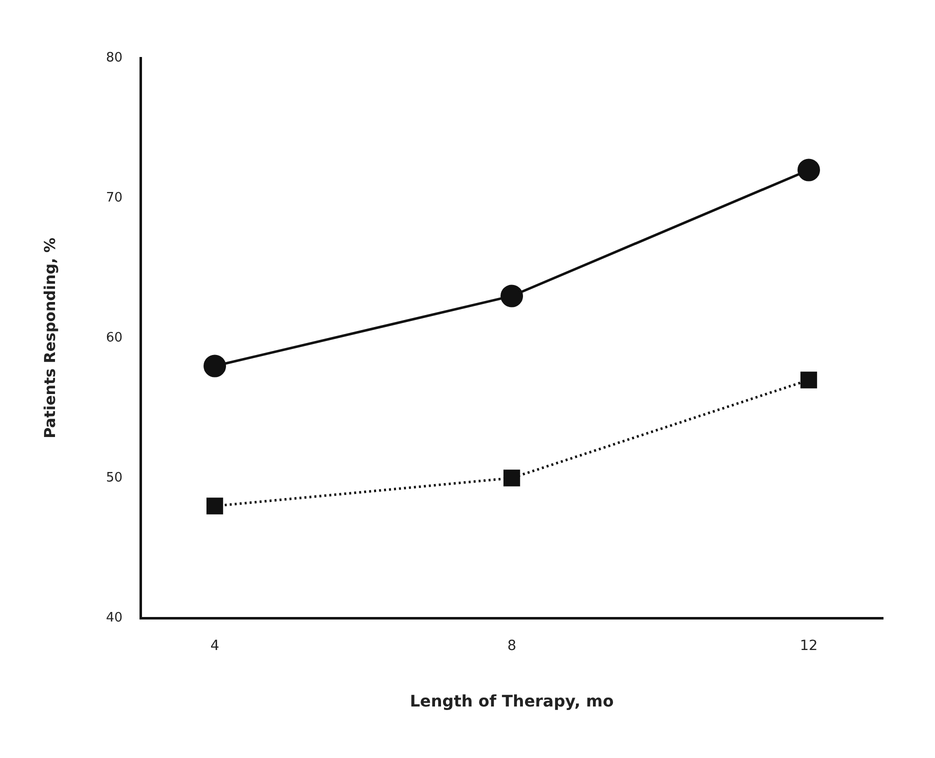 Image resolution: width=935 pixels, height=758 pixels. I want to click on x-tick-label: 4, so click(215, 646).